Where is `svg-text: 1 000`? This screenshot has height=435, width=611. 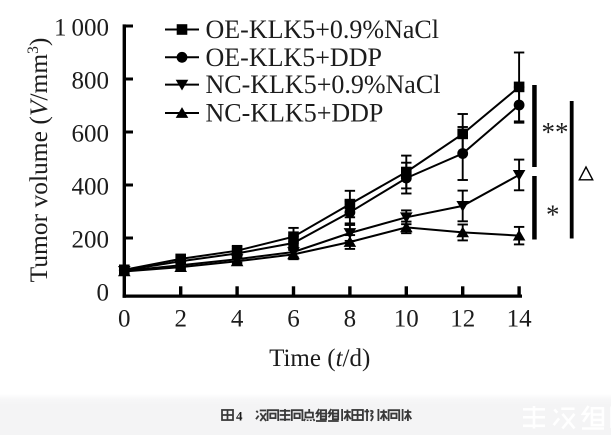 svg-text: 1 000 is located at coordinates (81, 28).